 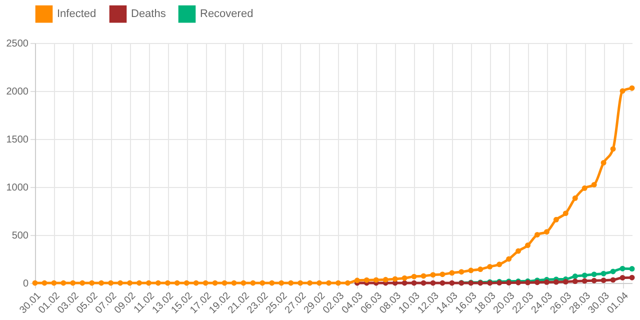 I want to click on legend-label: Deaths, so click(x=148, y=14).